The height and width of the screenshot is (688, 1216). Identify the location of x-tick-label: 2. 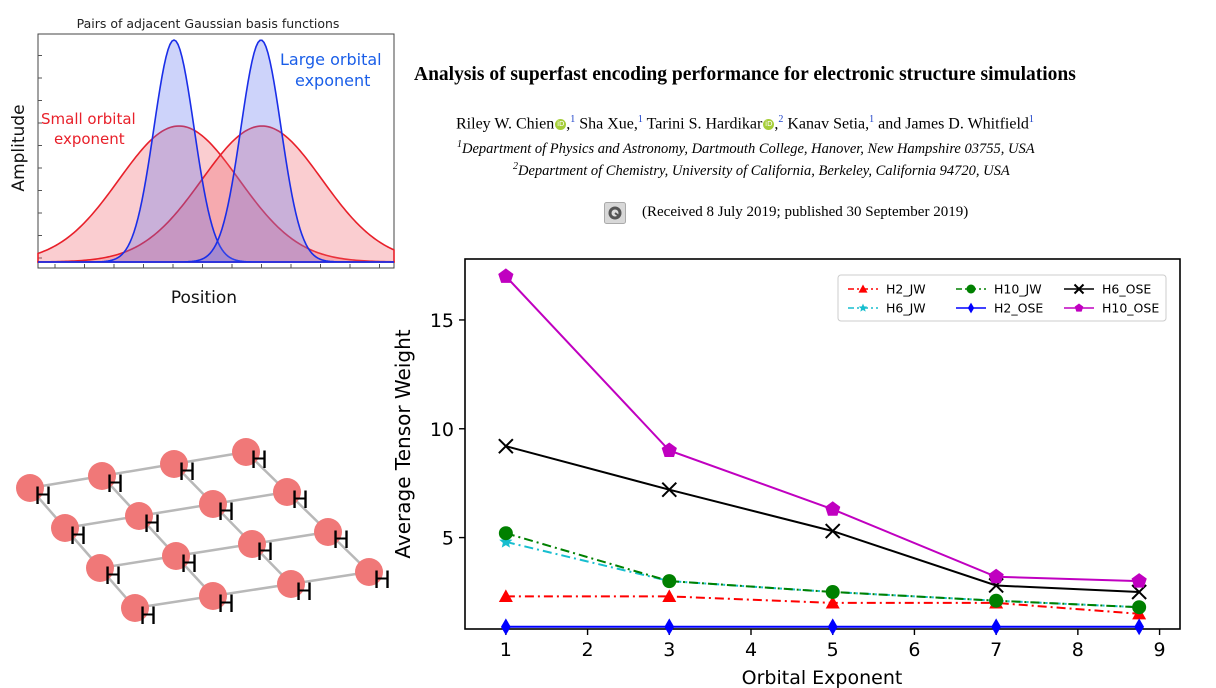
(588, 650).